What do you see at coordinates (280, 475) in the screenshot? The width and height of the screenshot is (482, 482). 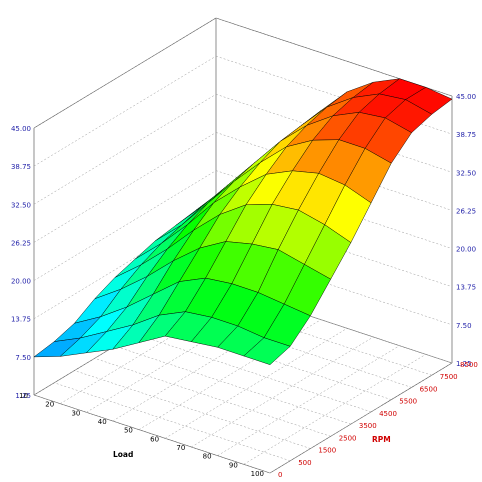 I see `rpm-tick-label: 0` at bounding box center [280, 475].